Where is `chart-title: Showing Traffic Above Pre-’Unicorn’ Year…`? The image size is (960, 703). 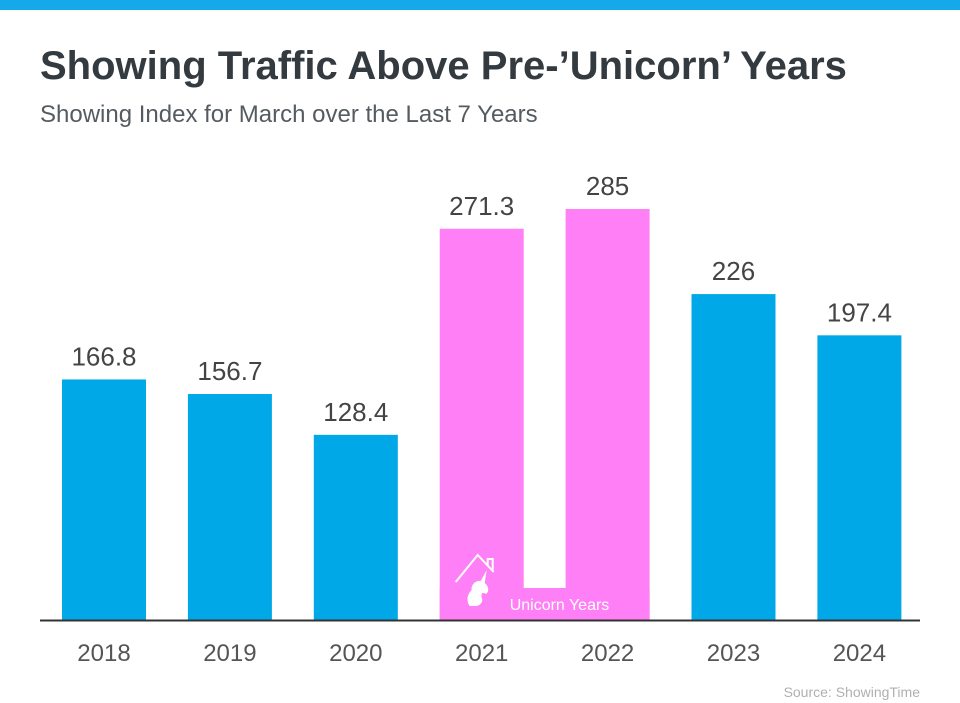 chart-title: Showing Traffic Above Pre-’Unicorn’ Year… is located at coordinates (443, 66).